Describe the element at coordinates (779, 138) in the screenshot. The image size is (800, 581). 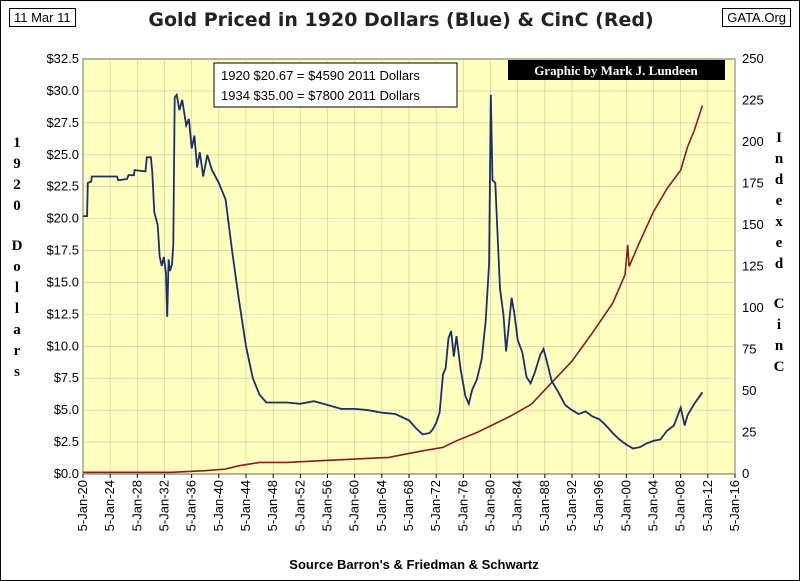
I see `axis-label-letter: I` at that location.